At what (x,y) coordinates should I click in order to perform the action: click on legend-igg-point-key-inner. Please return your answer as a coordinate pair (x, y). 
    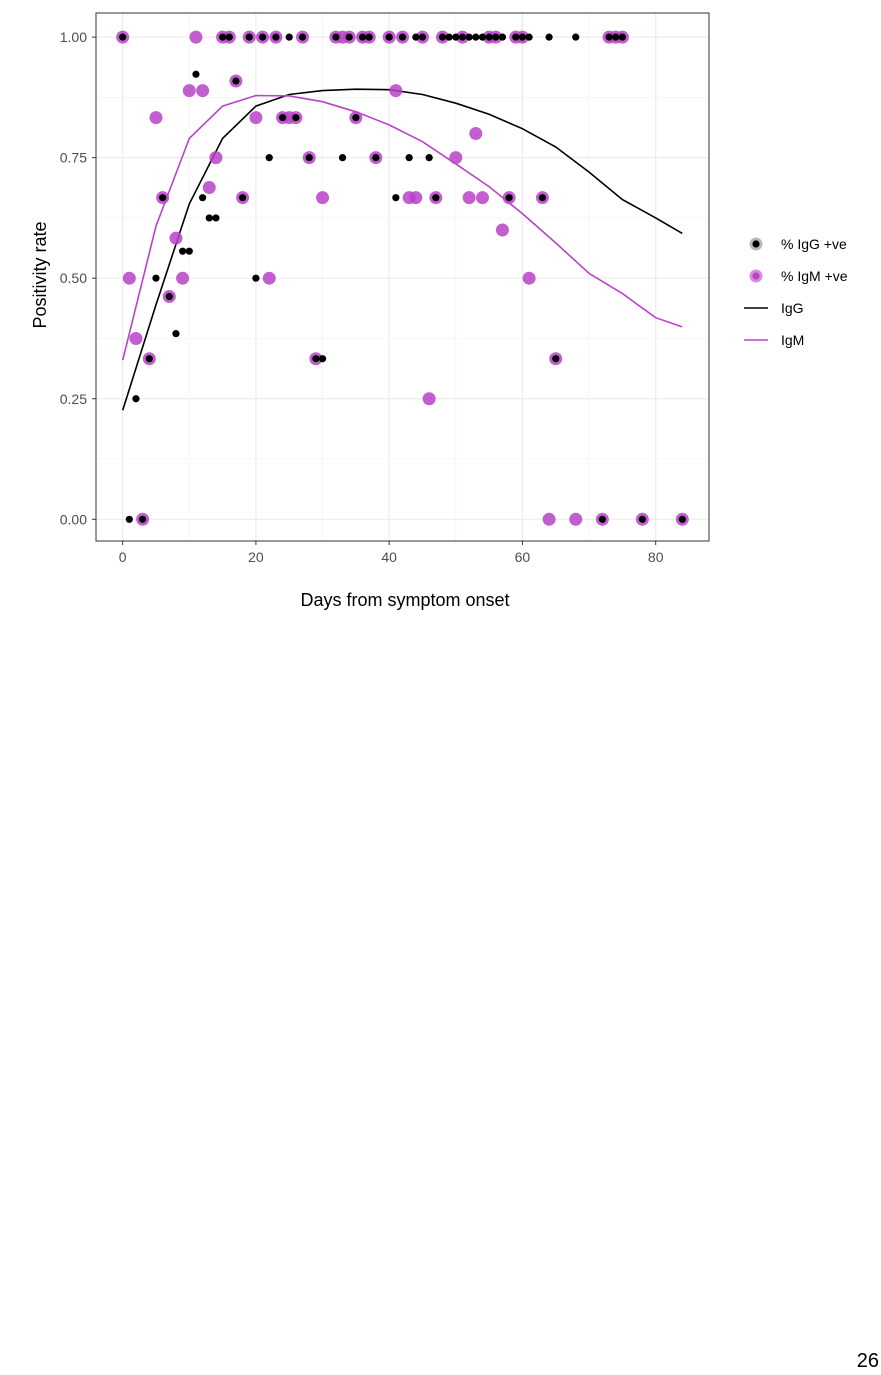
    Looking at the image, I should click on (756, 244).